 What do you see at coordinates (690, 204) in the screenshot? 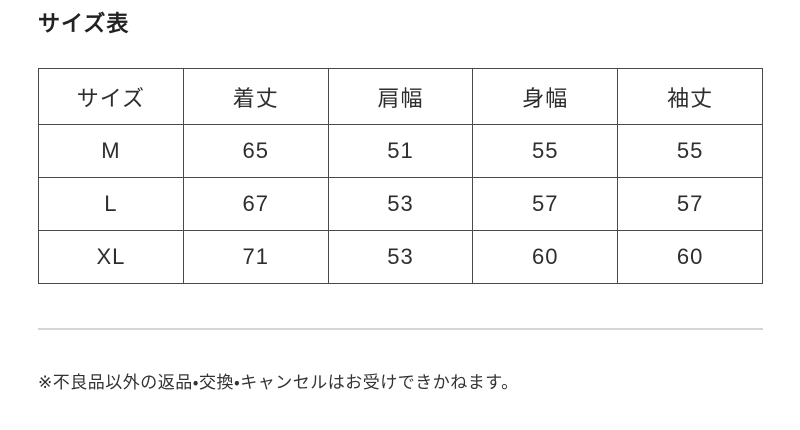
I see `cell-sleeve-length: 57` at bounding box center [690, 204].